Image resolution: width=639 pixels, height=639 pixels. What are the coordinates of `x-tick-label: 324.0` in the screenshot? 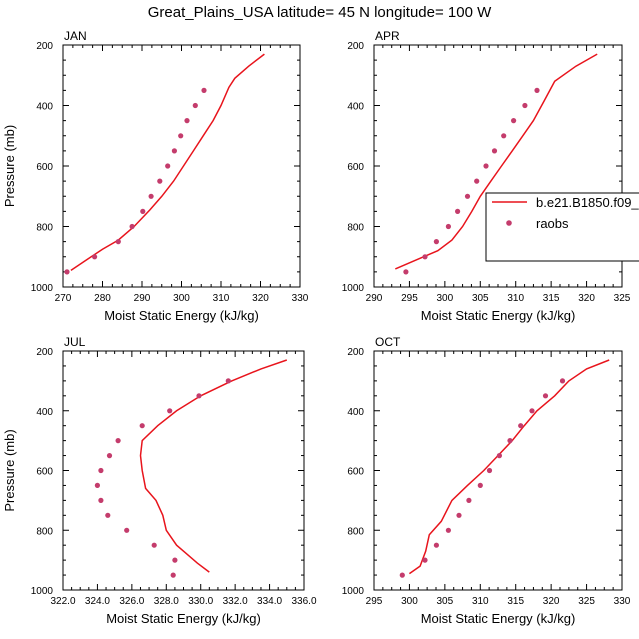 It's located at (97, 601).